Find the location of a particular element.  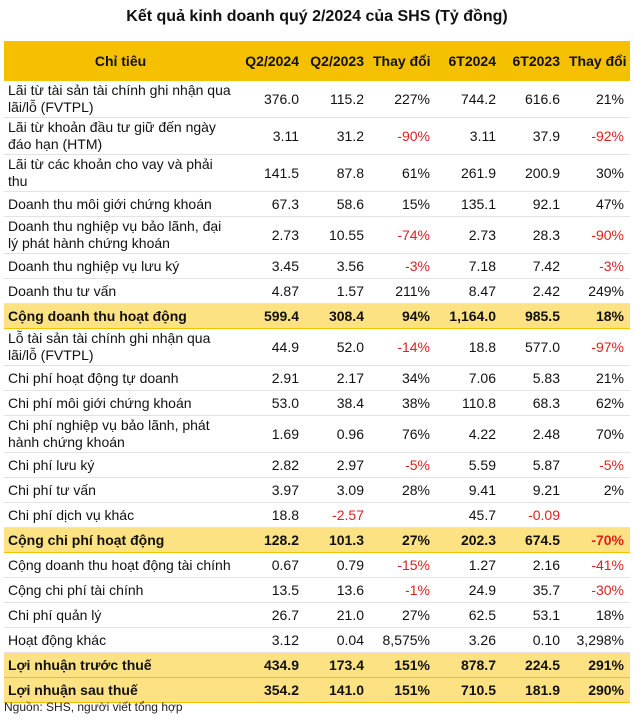

6m-2023-value: 37.9 is located at coordinates (534, 136).